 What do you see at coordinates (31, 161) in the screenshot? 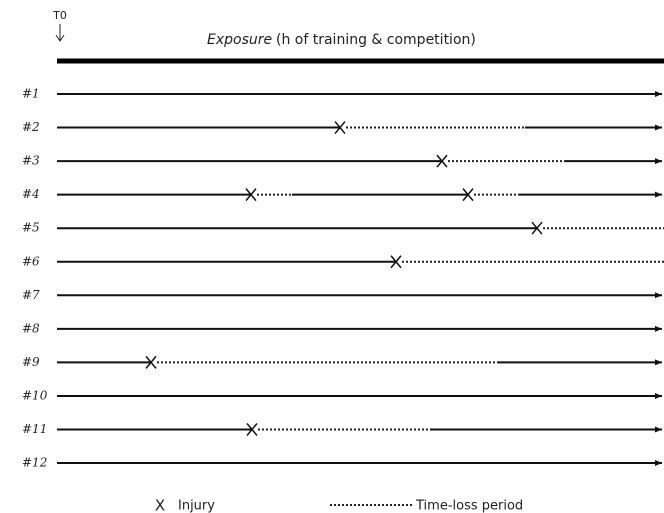
I see `row-label: #3` at bounding box center [31, 161].